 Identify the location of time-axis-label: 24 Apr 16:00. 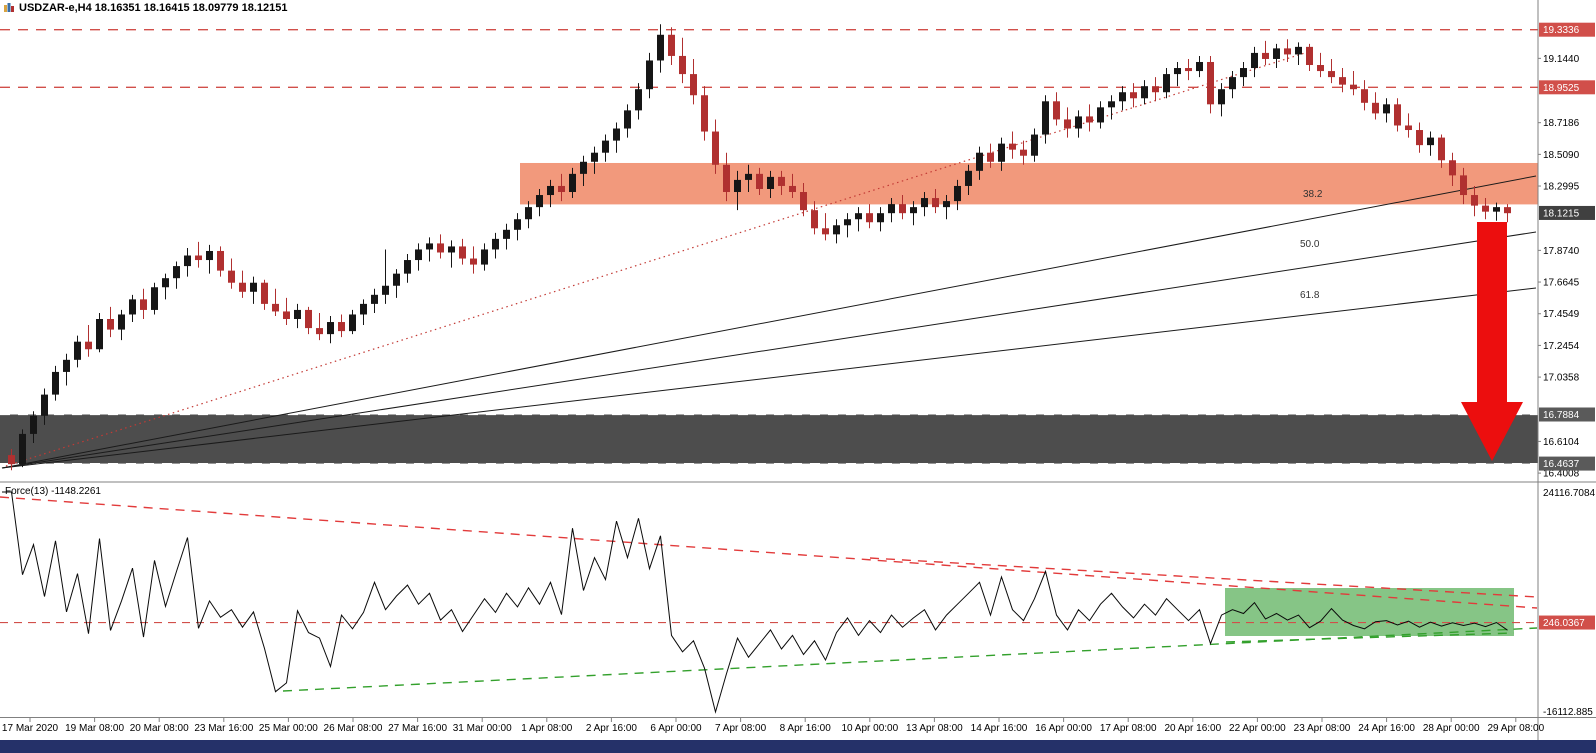
(1386, 728).